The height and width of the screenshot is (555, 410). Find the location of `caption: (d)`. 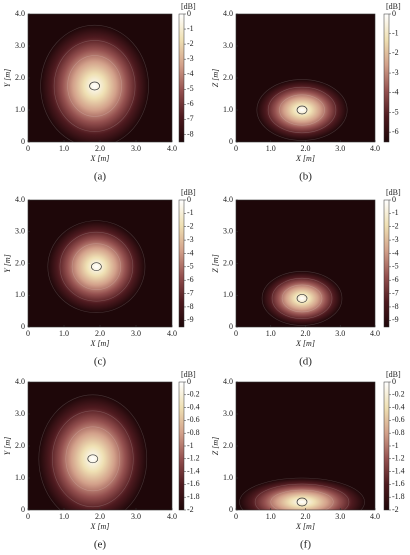

caption: (d) is located at coordinates (305, 362).